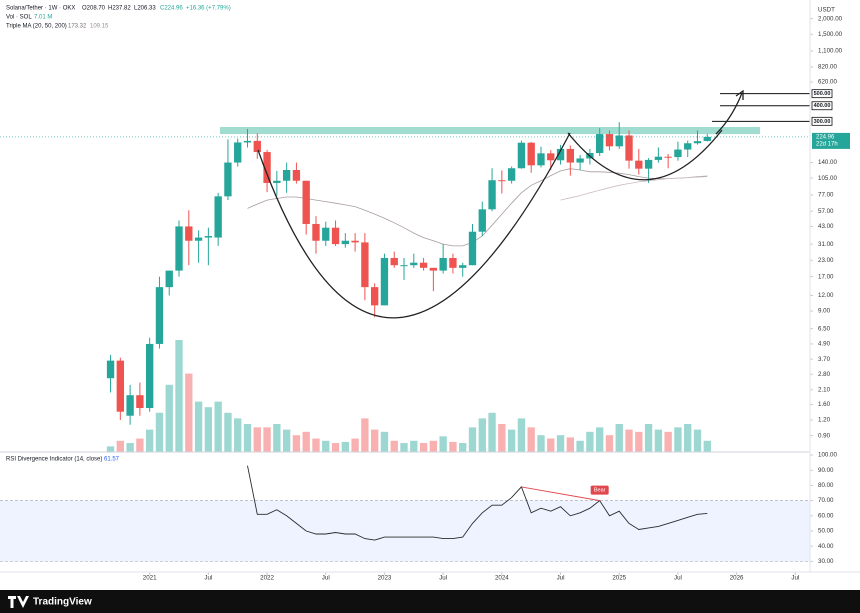 The width and height of the screenshot is (860, 613). What do you see at coordinates (600, 491) in the screenshot?
I see `divergence-label: Bear` at bounding box center [600, 491].